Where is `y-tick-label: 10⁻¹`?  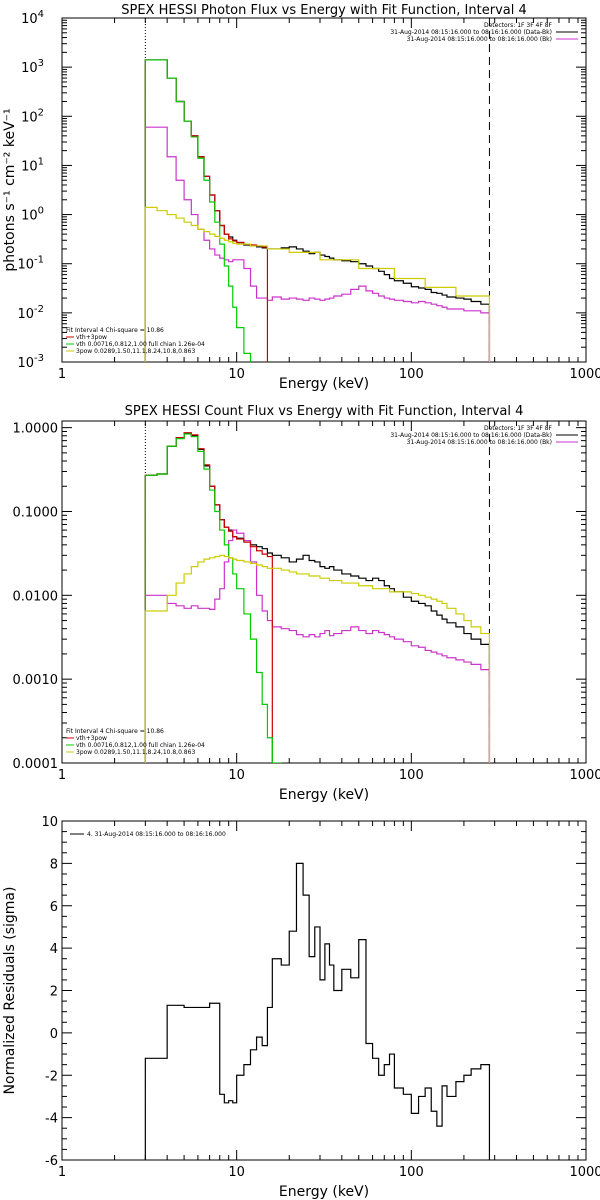
y-tick-label: 10⁻¹ is located at coordinates (30, 264).